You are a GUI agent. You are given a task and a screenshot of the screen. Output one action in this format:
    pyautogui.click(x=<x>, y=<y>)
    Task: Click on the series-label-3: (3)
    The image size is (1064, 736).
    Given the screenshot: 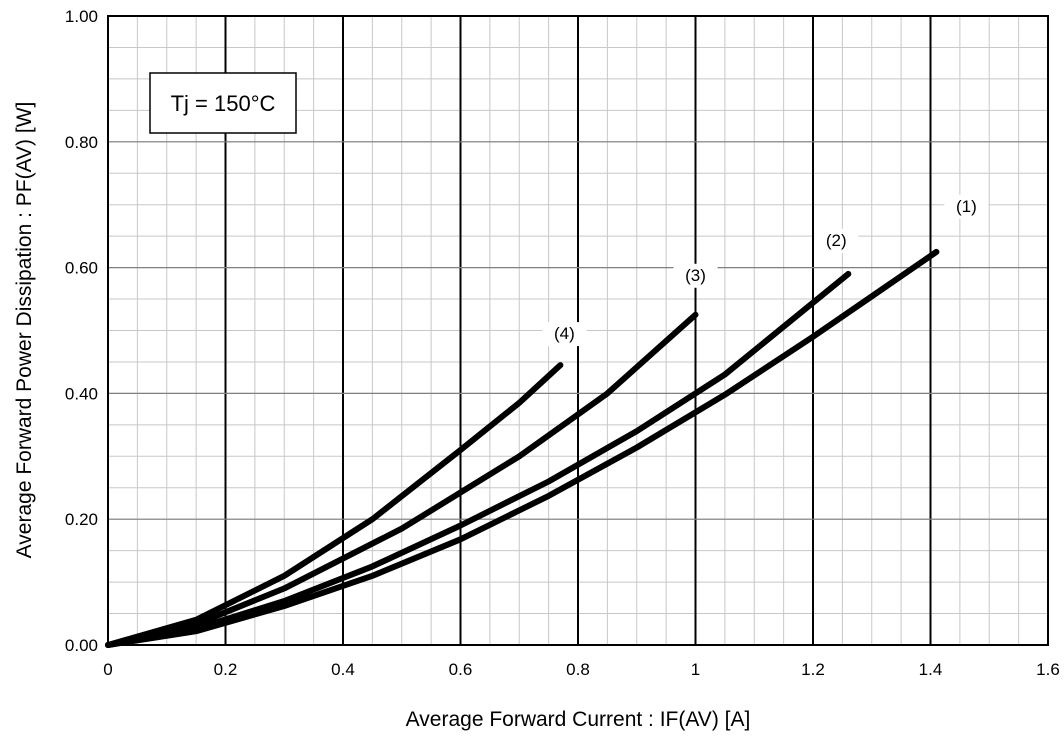 What is the action you would take?
    pyautogui.click(x=695, y=275)
    